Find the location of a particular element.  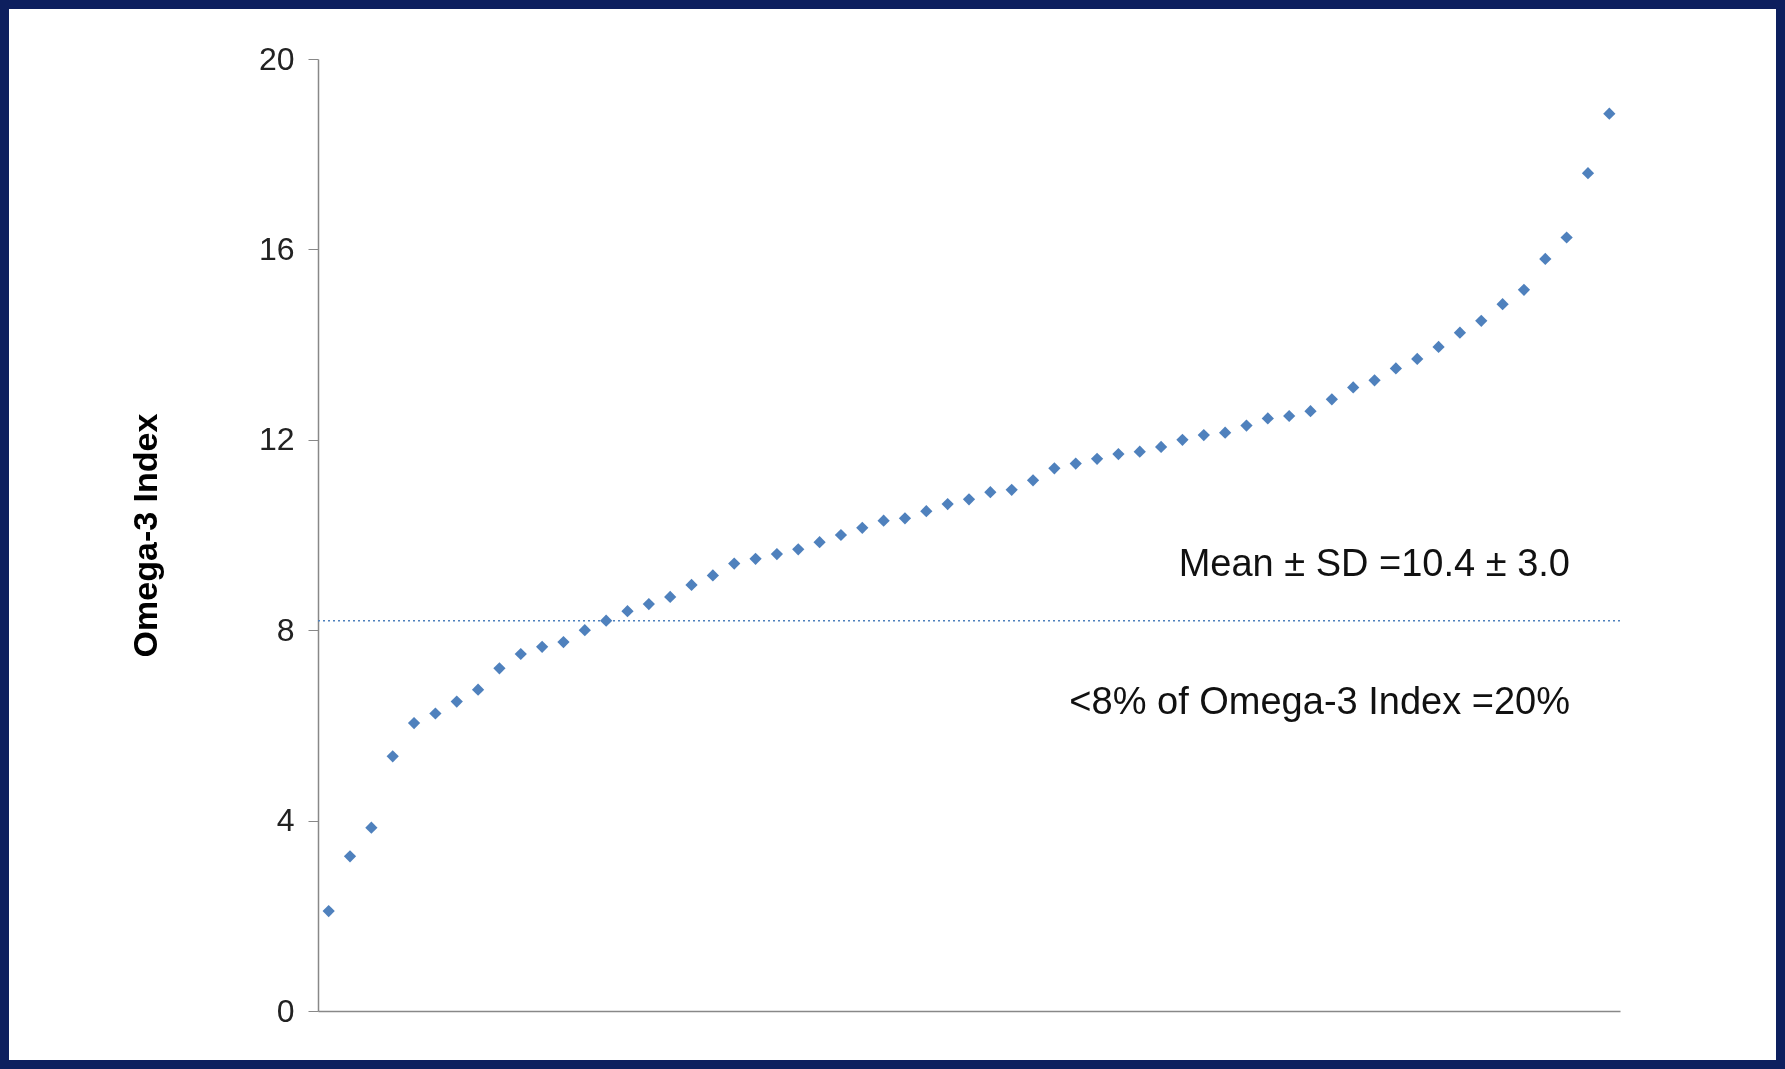

y-tick-label: 12 is located at coordinates (276, 439).